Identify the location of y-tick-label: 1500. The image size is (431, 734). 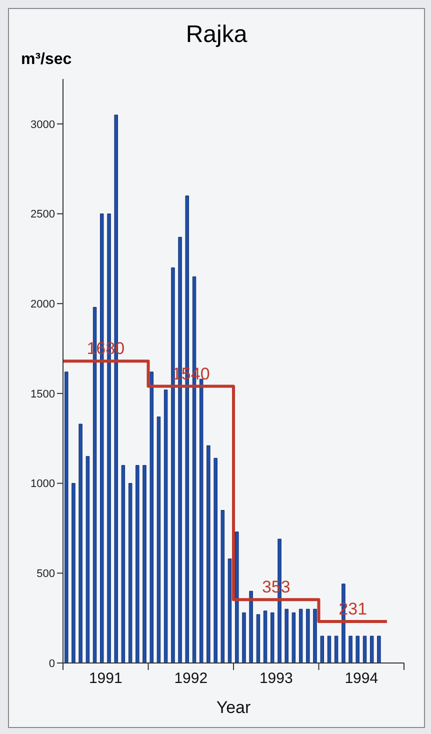
(42, 394).